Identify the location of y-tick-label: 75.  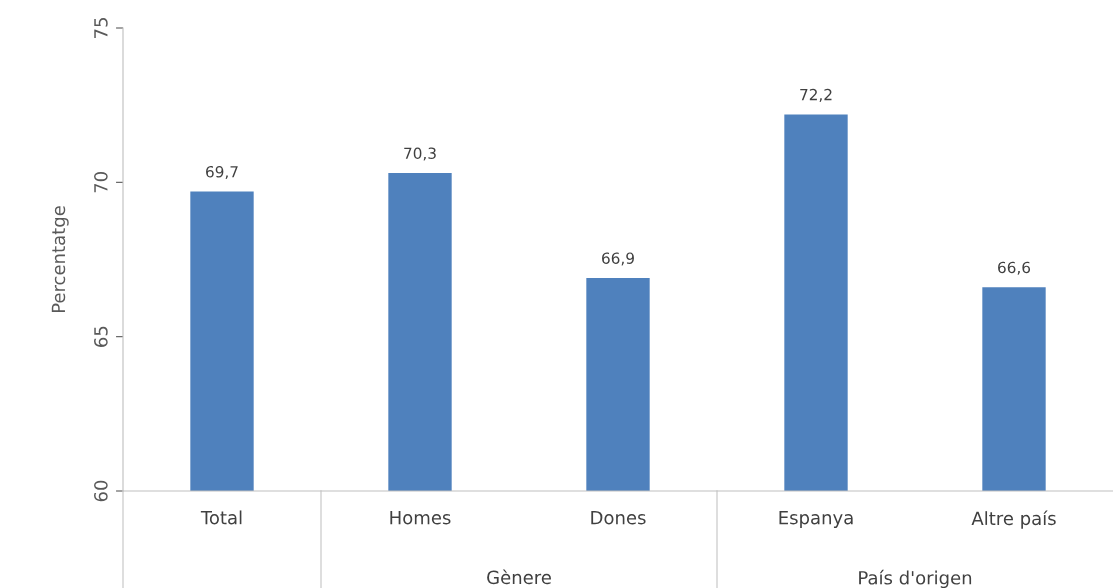
(101, 28).